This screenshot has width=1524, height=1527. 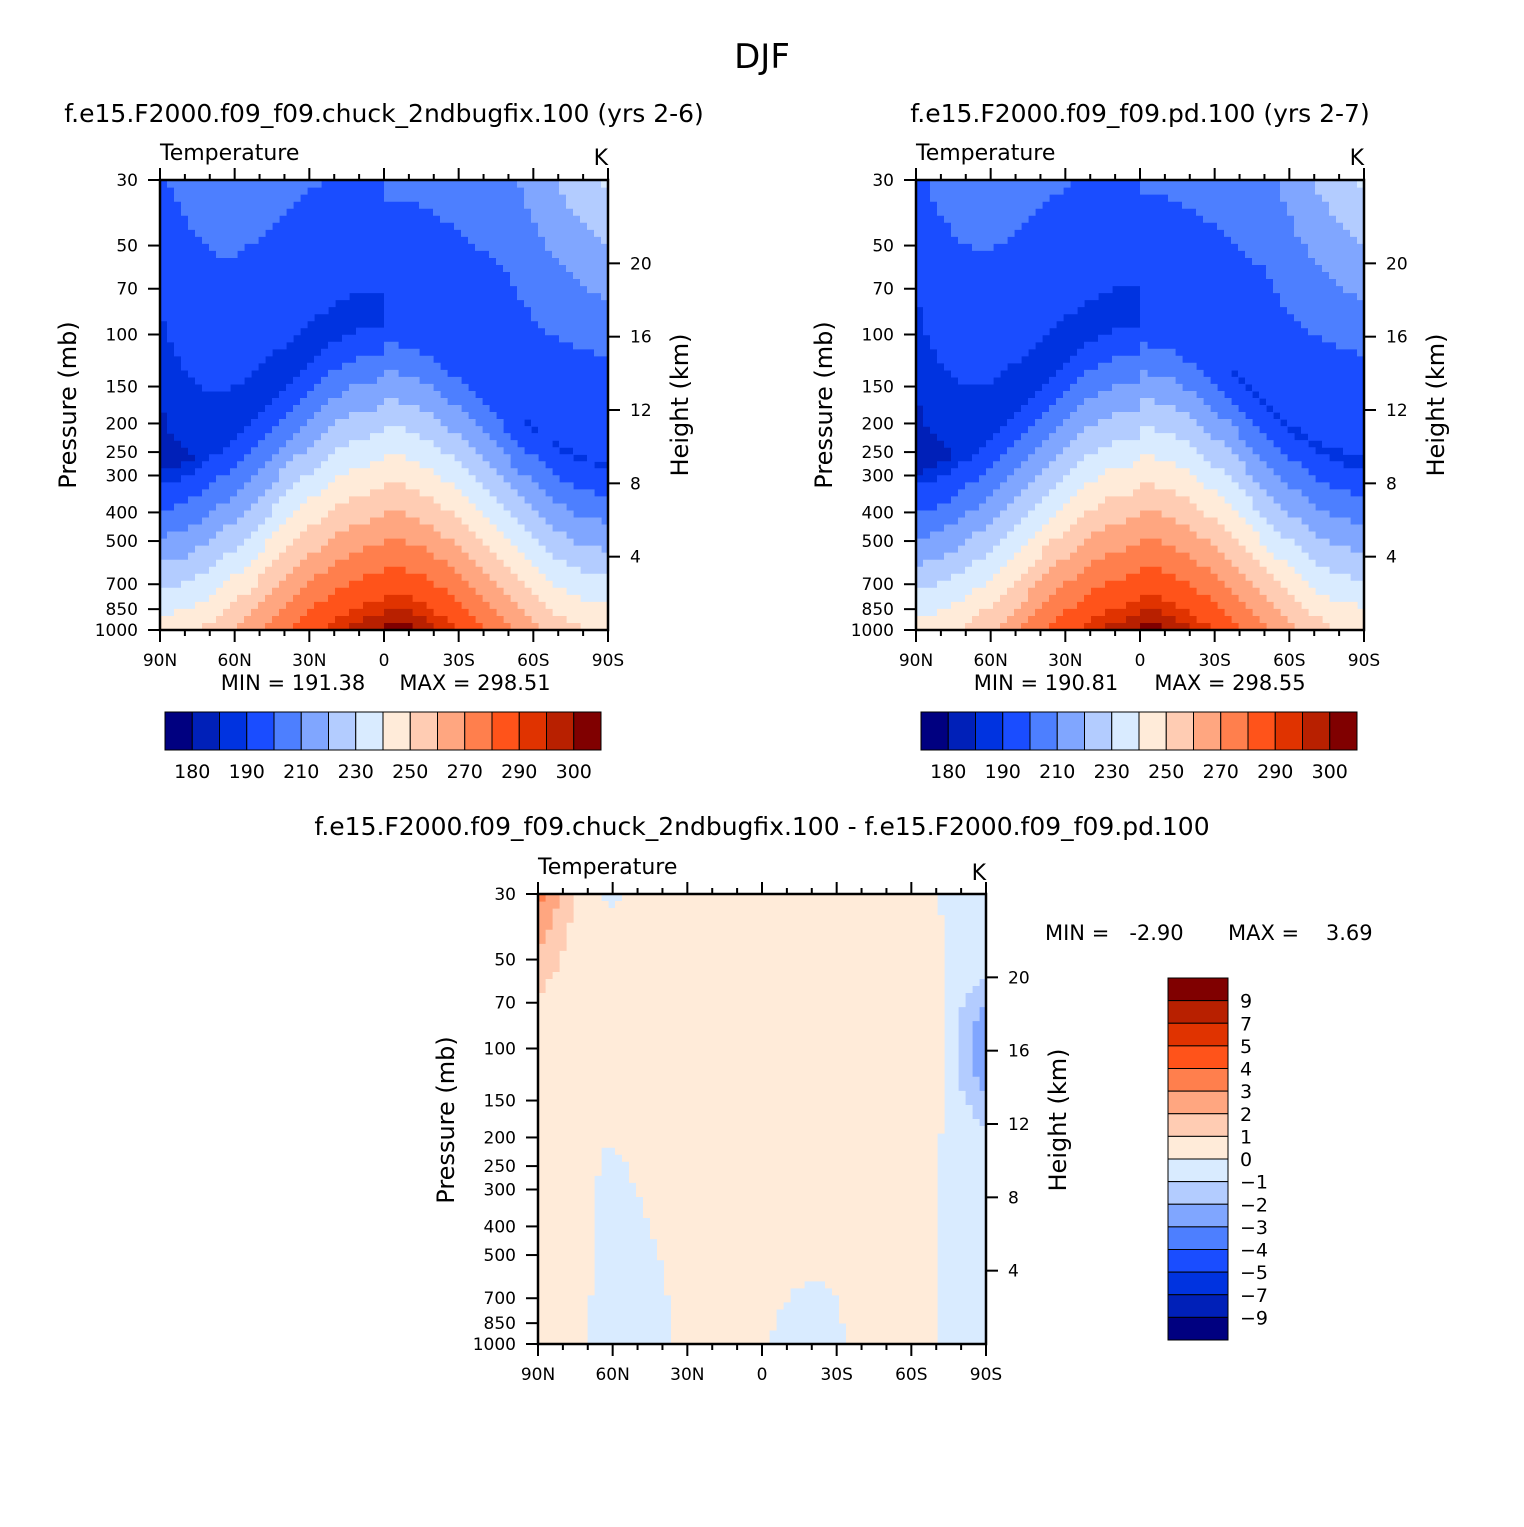 I want to click on panel2-colorbar-label: 180, so click(x=948, y=772).